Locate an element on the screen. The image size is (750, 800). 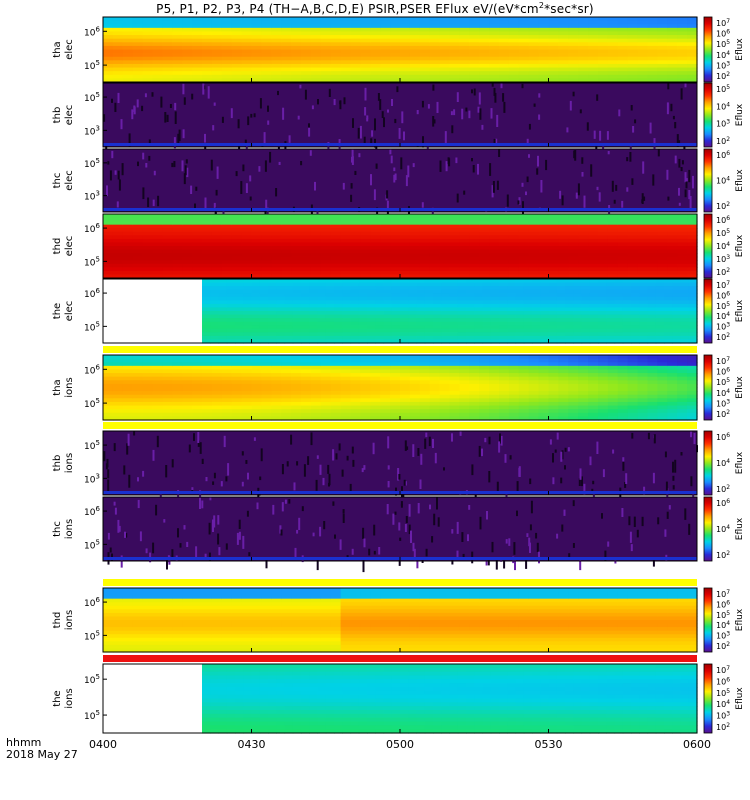
cbar-tick-4-0: 107 is located at coordinates (723, 285).